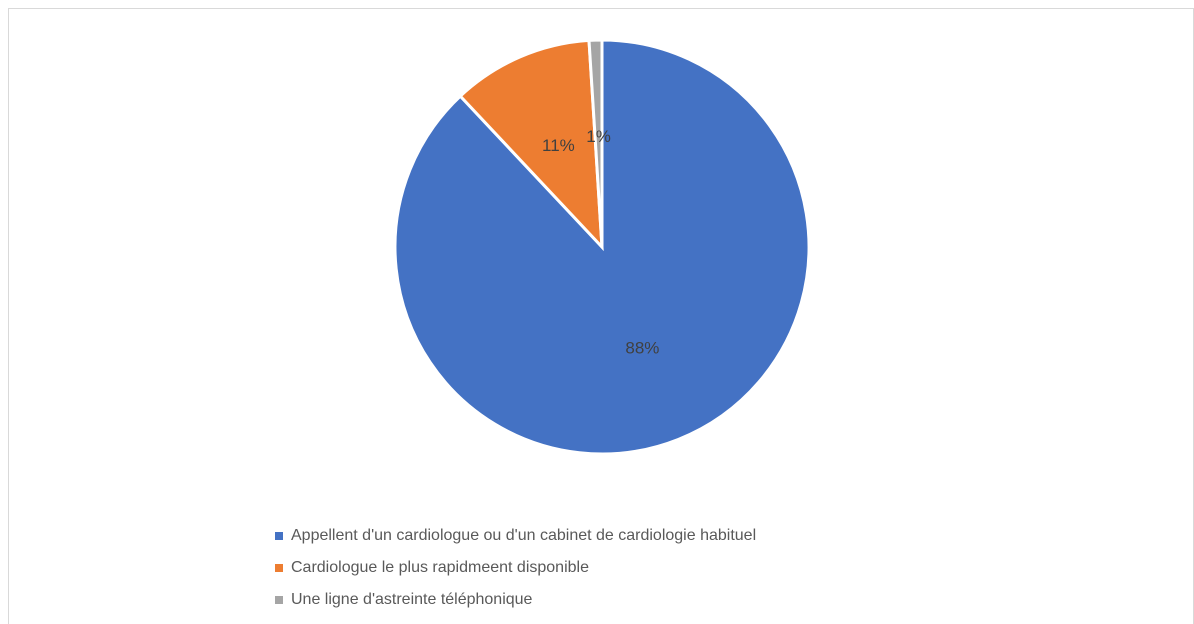 This screenshot has width=1194, height=624. I want to click on data-label: 11%, so click(558, 145).